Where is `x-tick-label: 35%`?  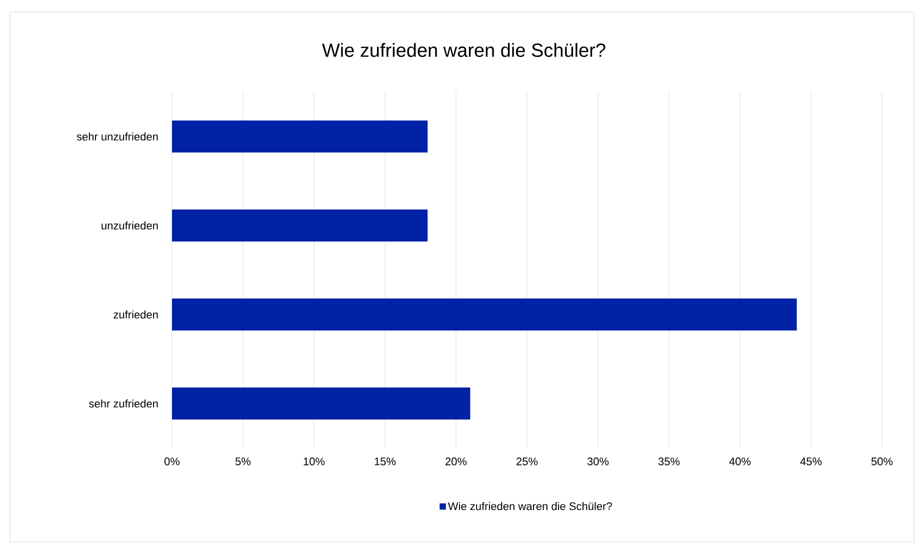
x-tick-label: 35% is located at coordinates (669, 462).